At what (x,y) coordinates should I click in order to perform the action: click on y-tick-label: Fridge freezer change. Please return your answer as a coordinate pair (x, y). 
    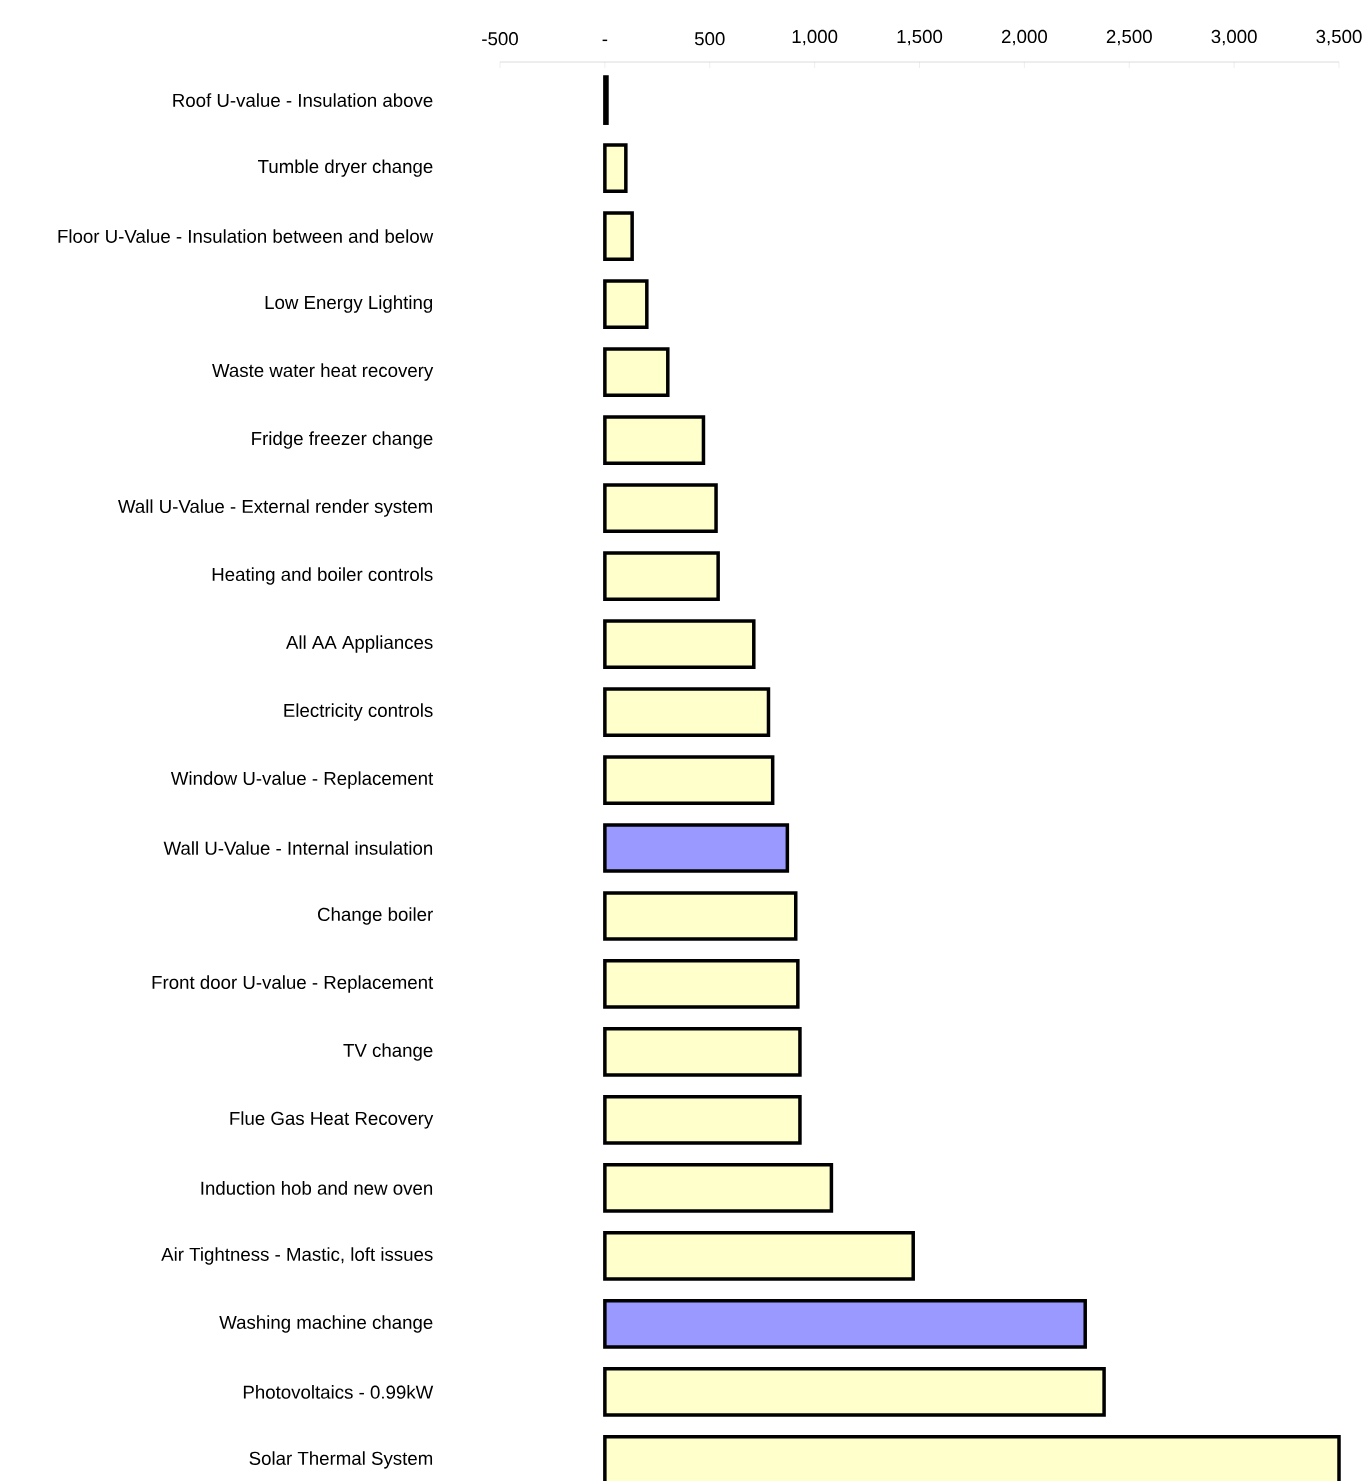
    Looking at the image, I should click on (342, 440).